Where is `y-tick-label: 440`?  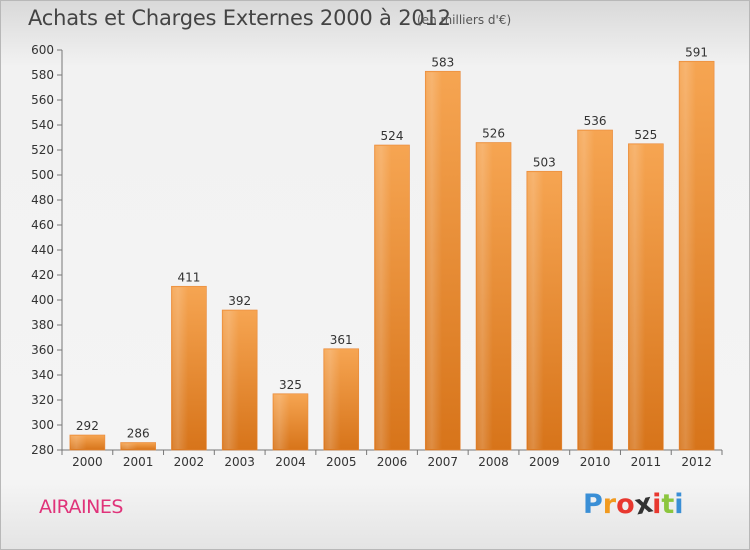 y-tick-label: 440 is located at coordinates (42, 250).